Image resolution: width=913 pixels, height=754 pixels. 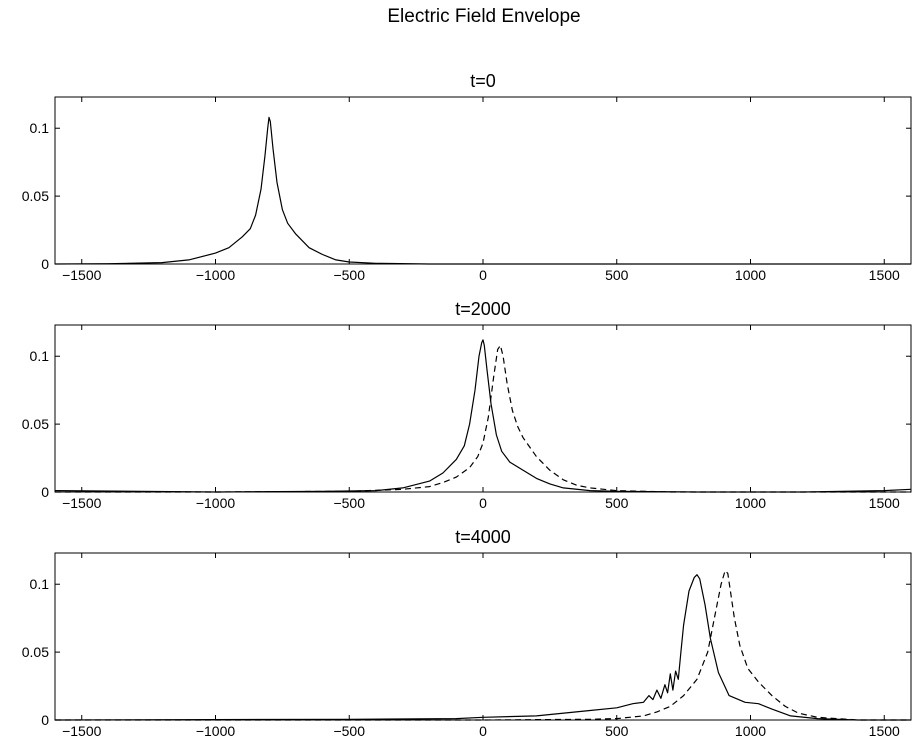 I want to click on figure-title: Electric Field Envelope, so click(x=483, y=16).